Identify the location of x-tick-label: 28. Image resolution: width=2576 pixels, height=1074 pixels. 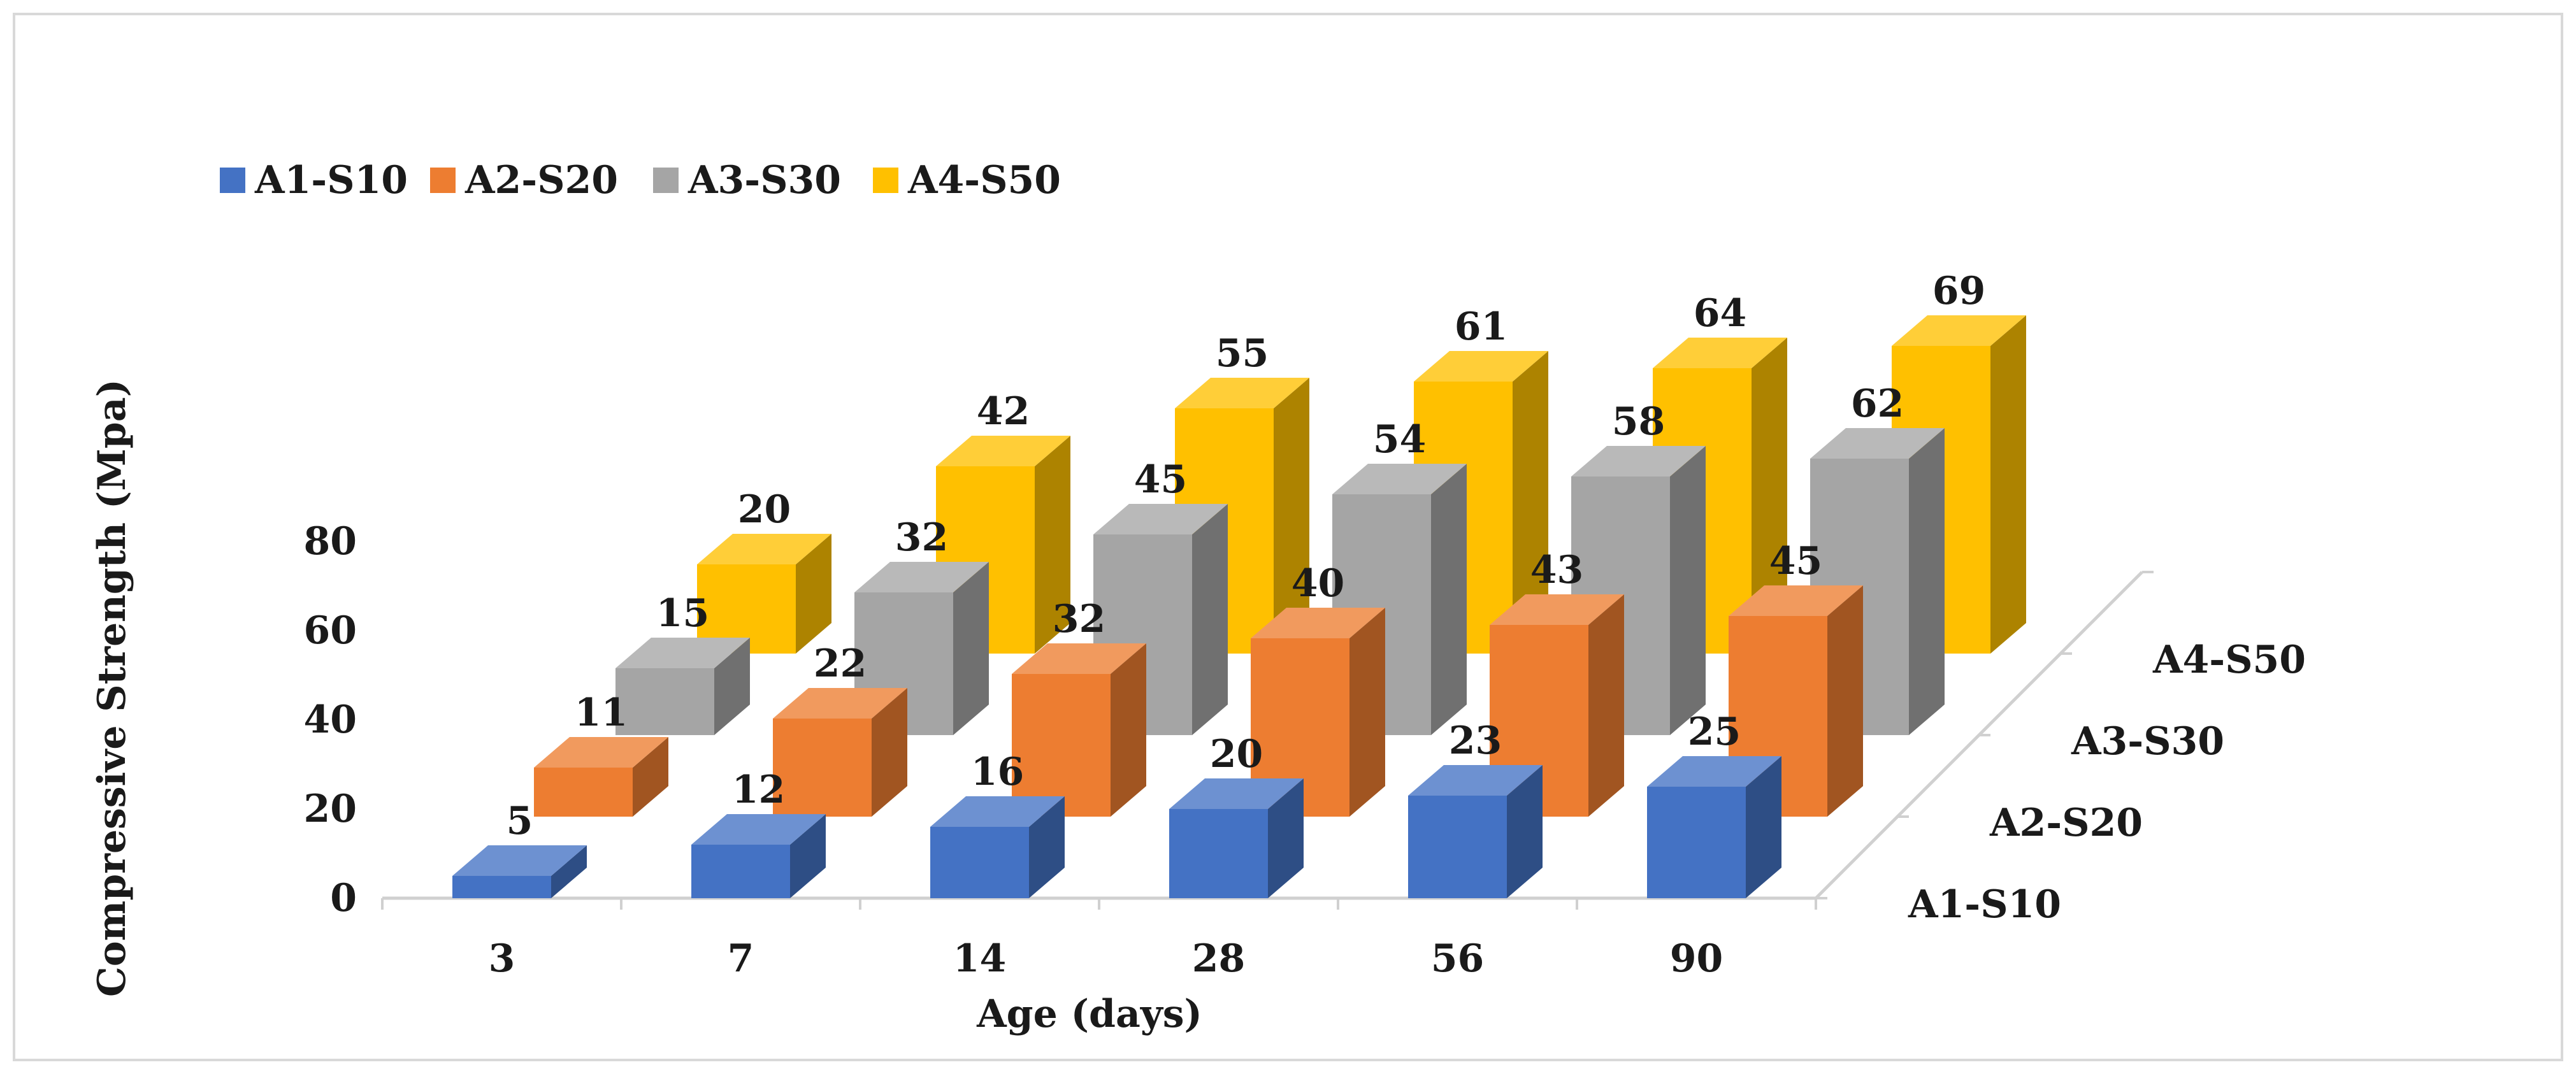
(1219, 958).